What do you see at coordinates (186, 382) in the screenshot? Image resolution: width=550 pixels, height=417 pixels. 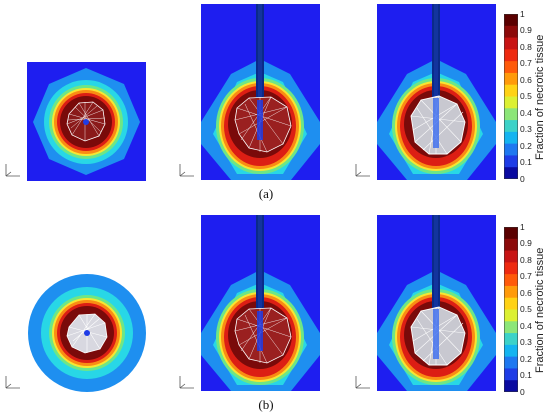 I see `axis-triad-b2` at bounding box center [186, 382].